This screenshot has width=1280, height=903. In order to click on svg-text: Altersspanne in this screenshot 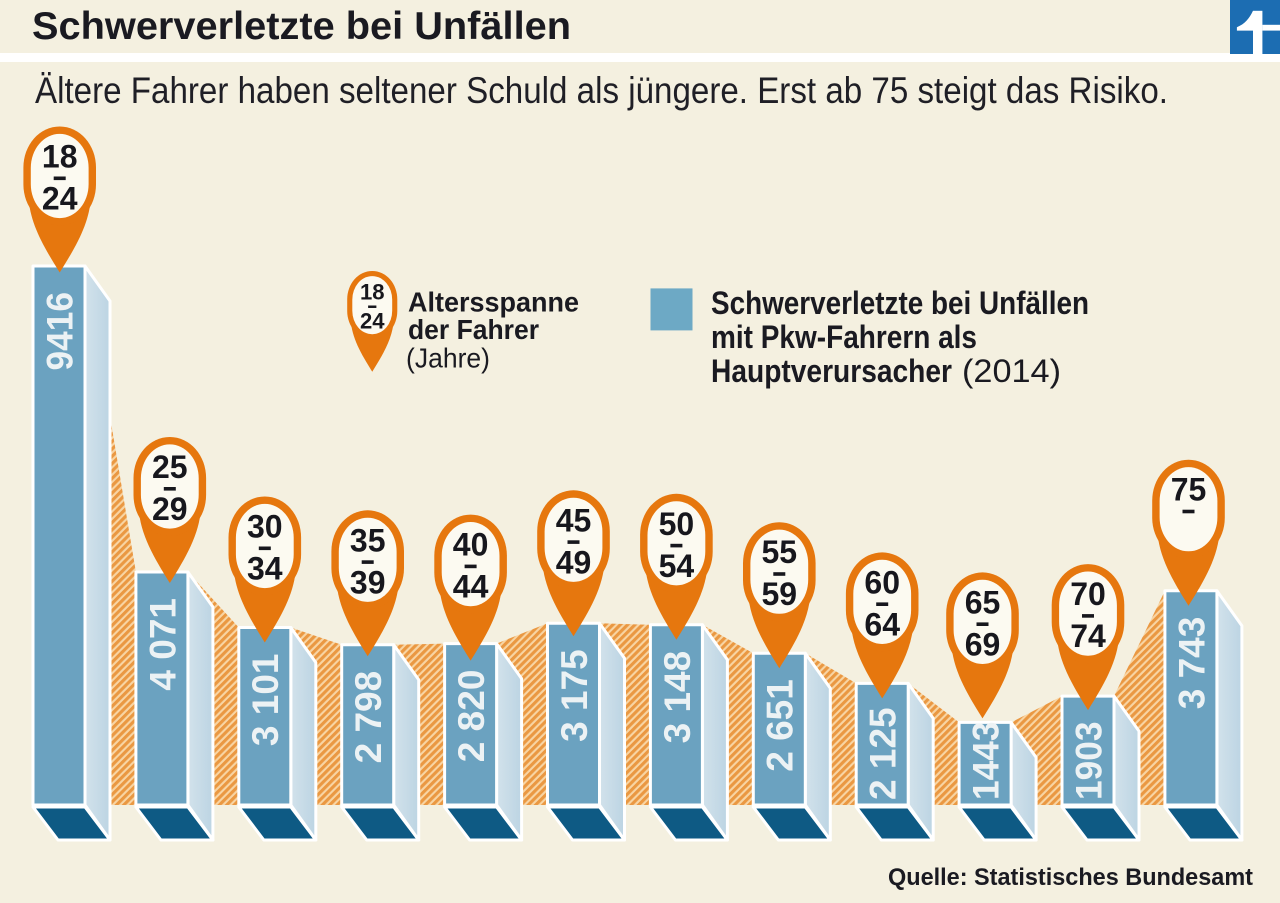, I will do `click(493, 302)`.